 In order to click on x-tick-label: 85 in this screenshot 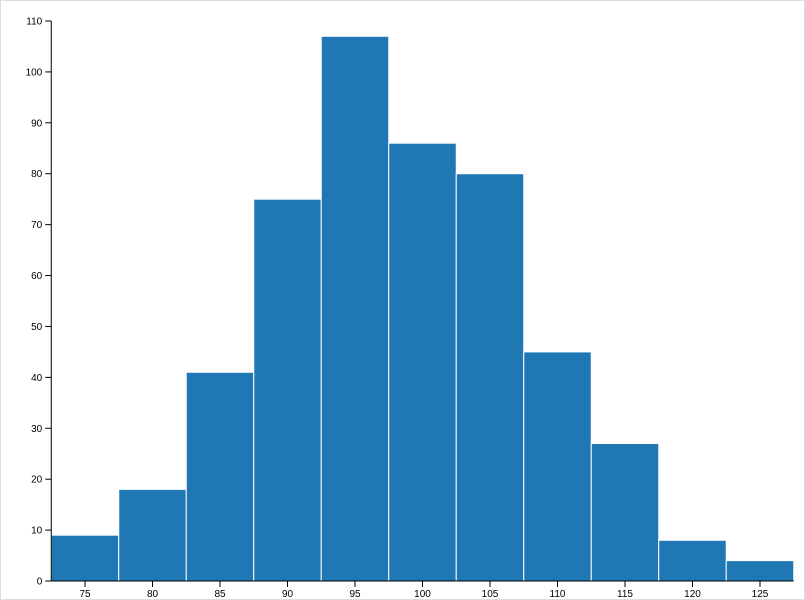, I will do `click(220, 594)`.